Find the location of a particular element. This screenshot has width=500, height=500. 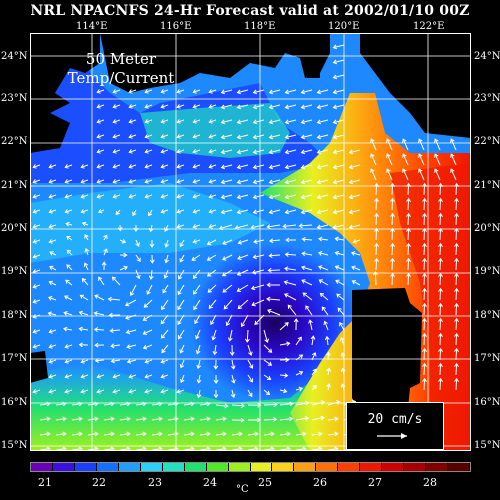

guangdong-coast-land is located at coordinates (215, 63).